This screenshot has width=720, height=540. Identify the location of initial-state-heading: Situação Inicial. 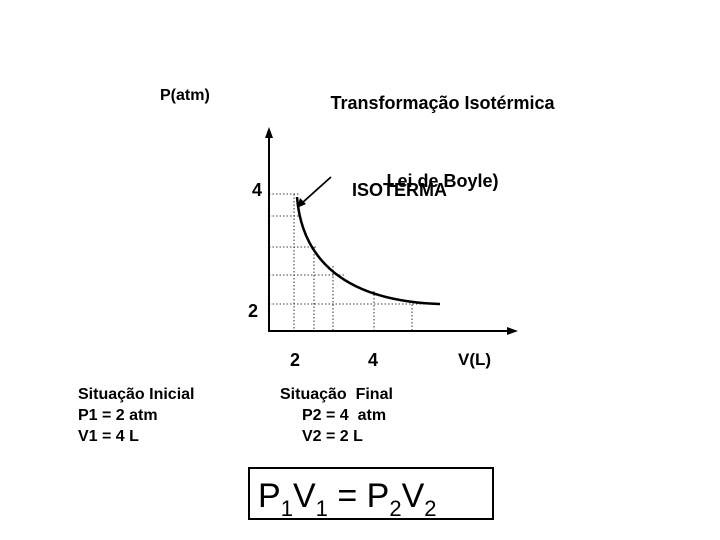
(136, 394).